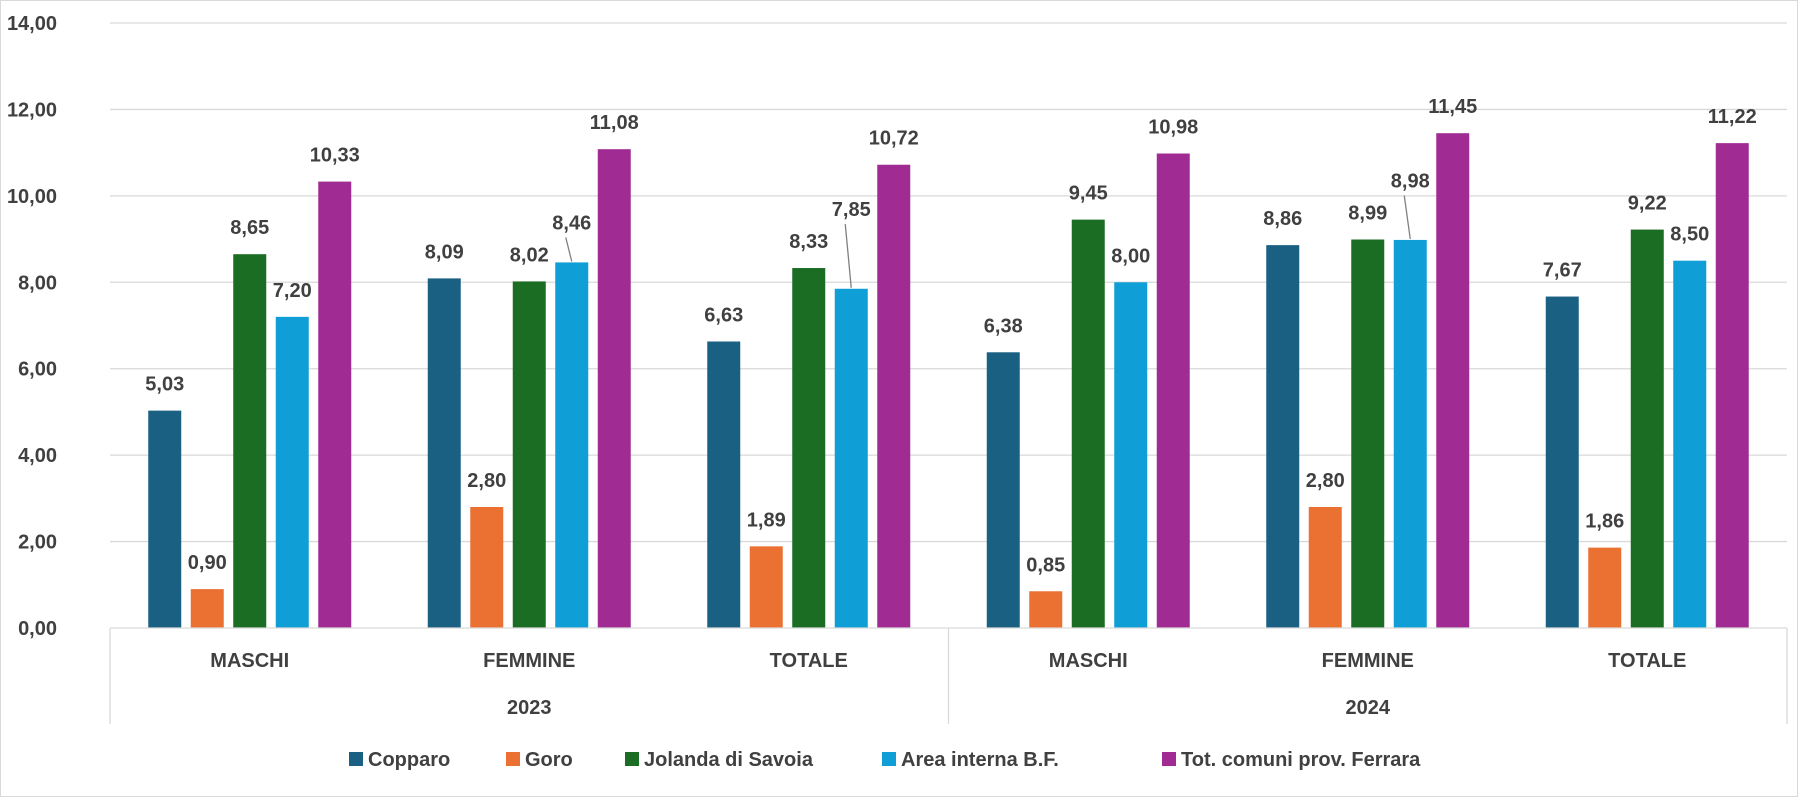 This screenshot has height=801, width=1798. Describe the element at coordinates (292, 291) in the screenshot. I see `data-label: 7,20` at that location.